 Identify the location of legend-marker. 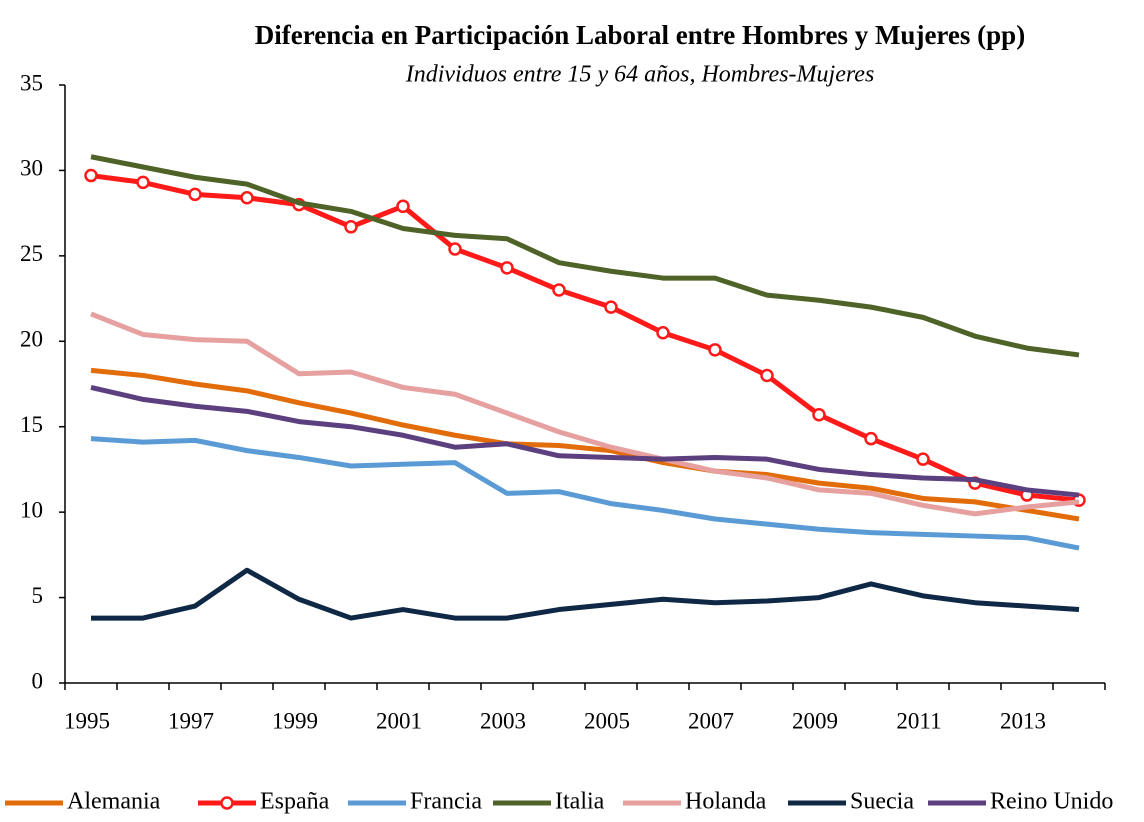
(227, 803).